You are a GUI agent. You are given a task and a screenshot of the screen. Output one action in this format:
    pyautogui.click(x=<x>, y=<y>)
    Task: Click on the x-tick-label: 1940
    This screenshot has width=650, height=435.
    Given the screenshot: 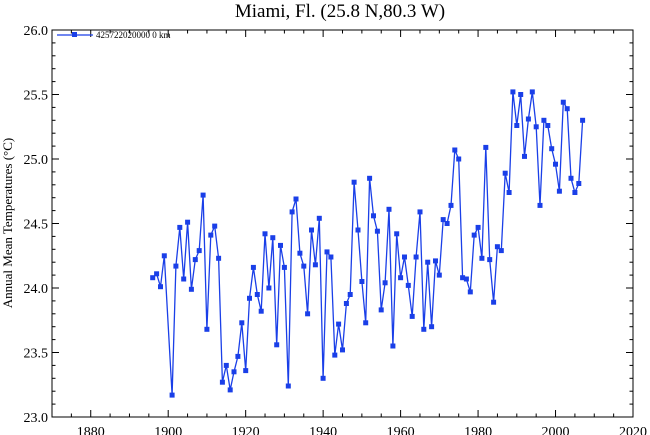 What is the action you would take?
    pyautogui.click(x=323, y=430)
    